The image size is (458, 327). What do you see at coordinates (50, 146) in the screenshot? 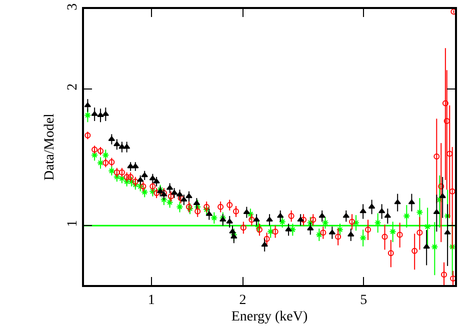
I see `y-axis-title: Data/Model` at bounding box center [50, 146].